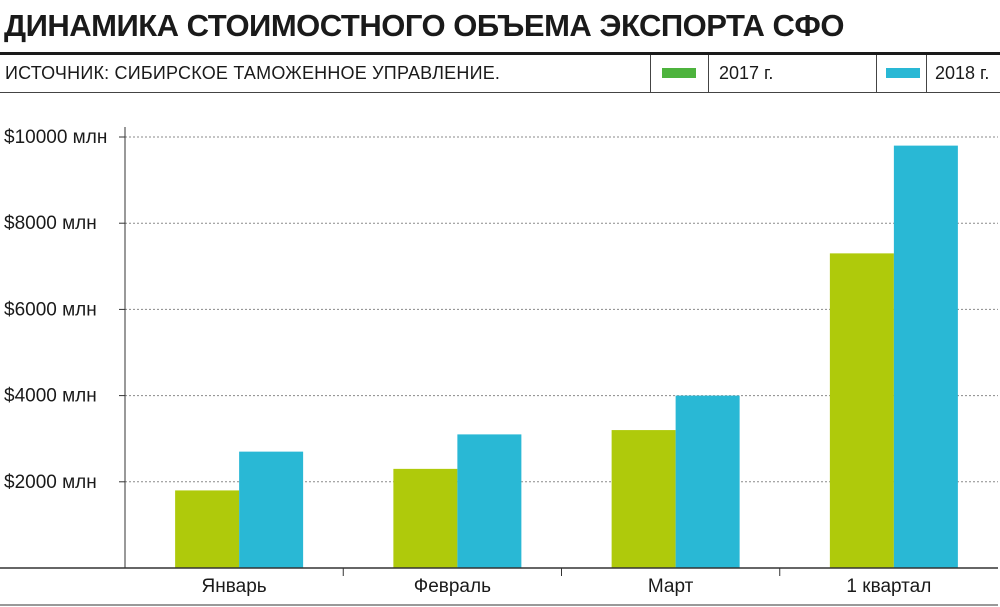  Describe the element at coordinates (234, 586) in the screenshot. I see `x-tick-label: Январь` at that location.